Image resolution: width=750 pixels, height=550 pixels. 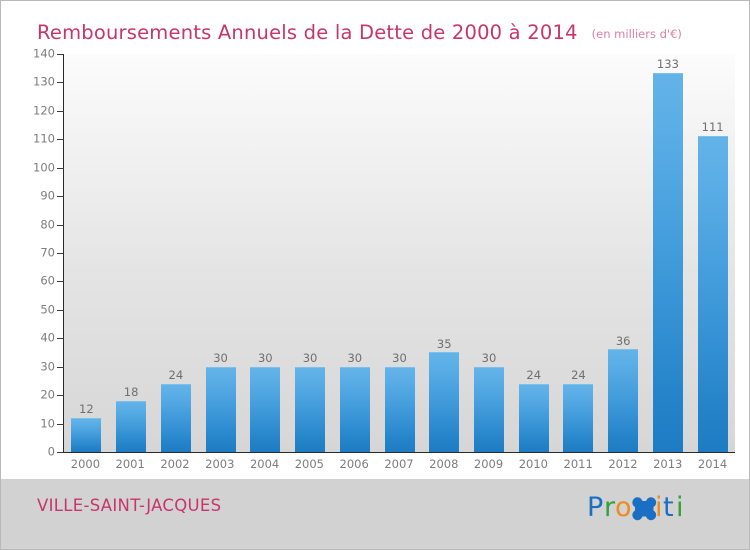 What do you see at coordinates (623, 464) in the screenshot?
I see `x-axis-tick-label: 2012` at bounding box center [623, 464].